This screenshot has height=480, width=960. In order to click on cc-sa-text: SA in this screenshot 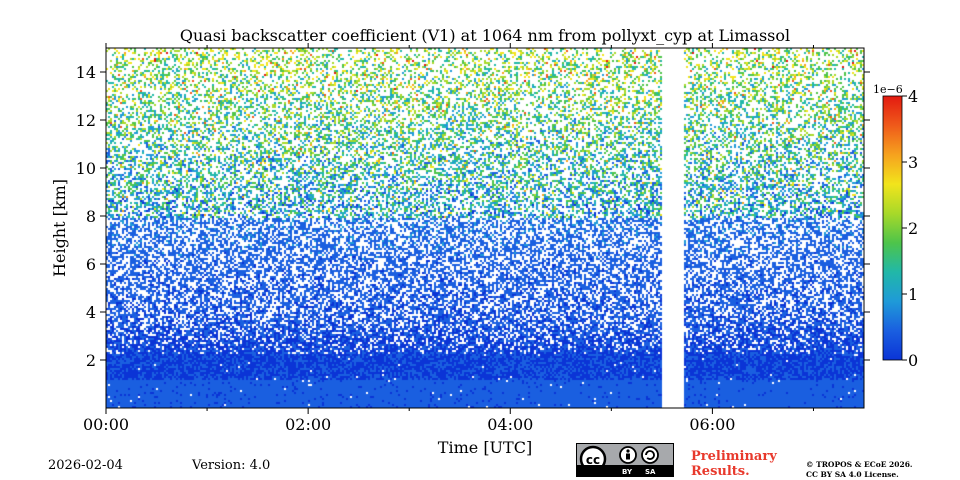, I will do `click(650, 472)`.